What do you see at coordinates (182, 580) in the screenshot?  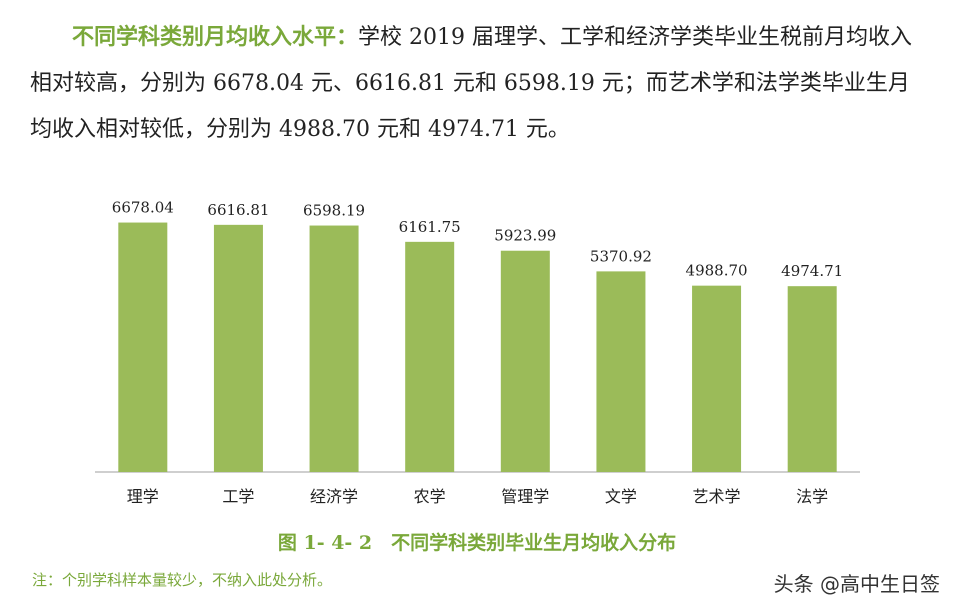 I see `footnote: 注：个别学科样本量较少，不纳入此处分析。` at bounding box center [182, 580].